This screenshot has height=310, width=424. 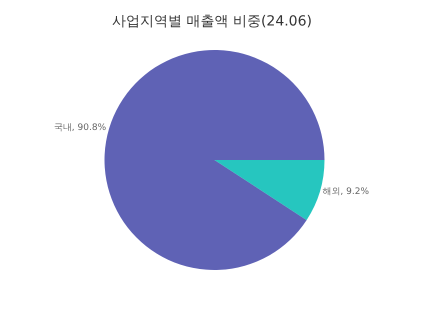 What do you see at coordinates (80, 128) in the screenshot?
I see `slice-label: 국내, 90.8%` at bounding box center [80, 128].